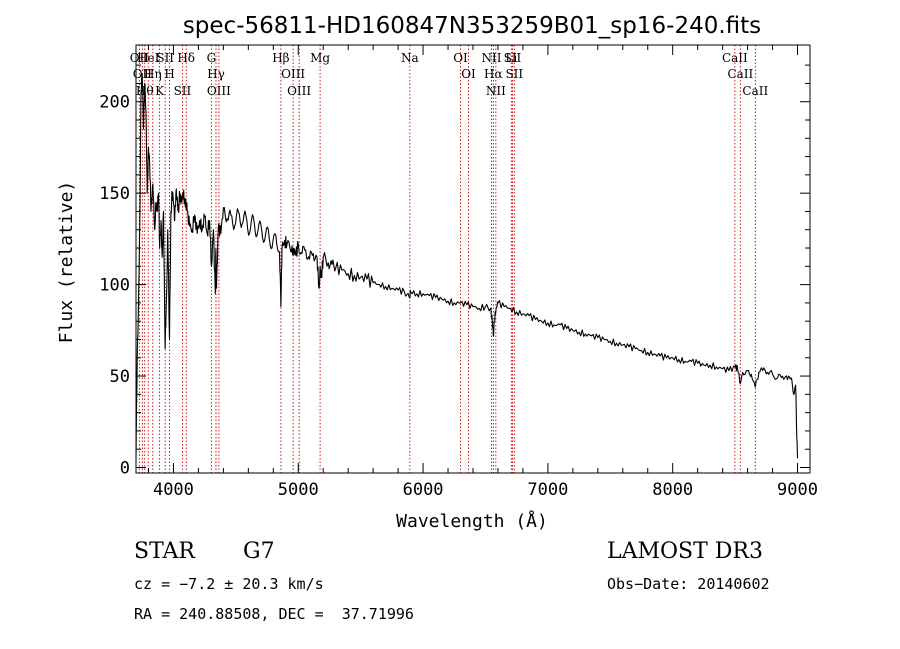 This screenshot has width=900, height=649. What do you see at coordinates (164, 551) in the screenshot?
I see `object-class: STAR` at bounding box center [164, 551].